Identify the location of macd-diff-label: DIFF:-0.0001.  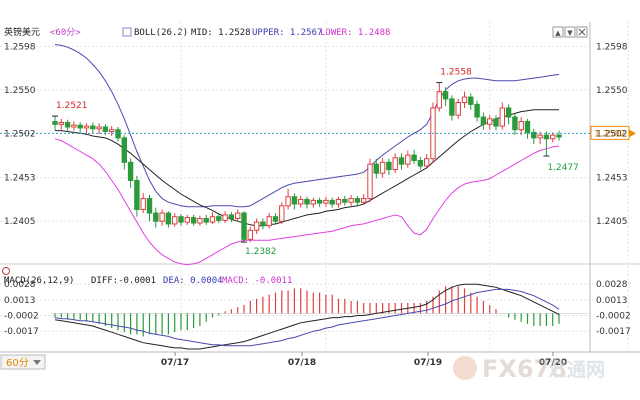
(123, 281).